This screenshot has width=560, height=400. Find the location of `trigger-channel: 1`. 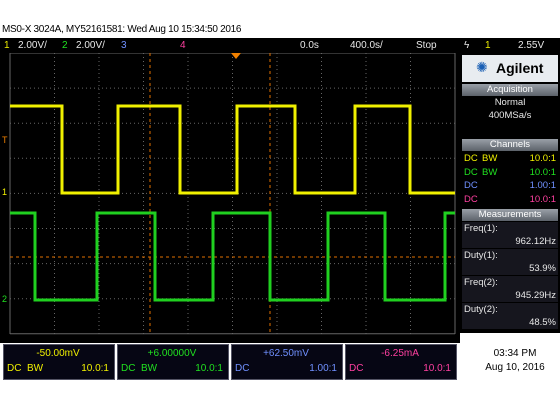

trigger-channel: 1 is located at coordinates (488, 45).